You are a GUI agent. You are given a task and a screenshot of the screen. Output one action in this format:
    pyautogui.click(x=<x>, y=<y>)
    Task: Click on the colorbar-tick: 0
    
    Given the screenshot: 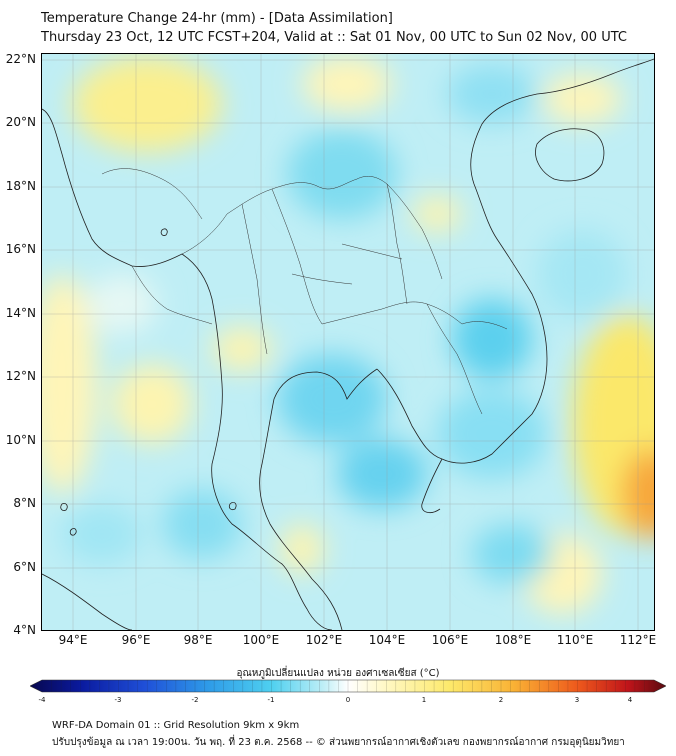 What is the action you would take?
    pyautogui.click(x=348, y=700)
    